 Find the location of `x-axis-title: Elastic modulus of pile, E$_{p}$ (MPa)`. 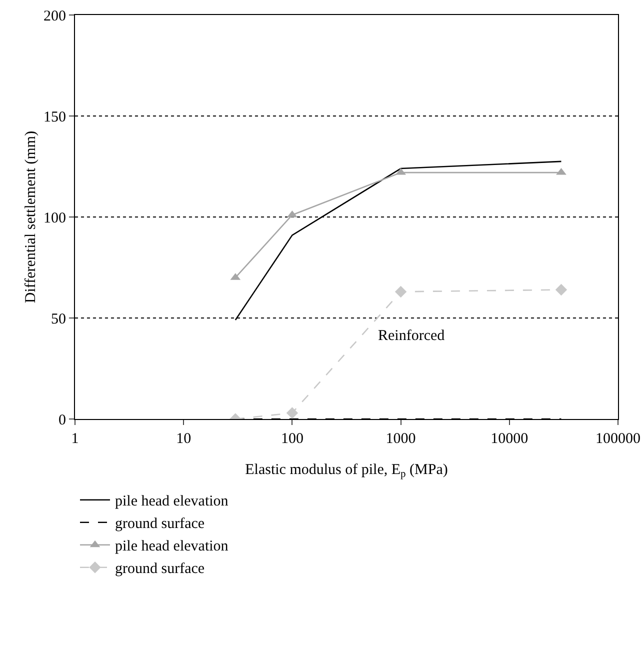

x-axis-title: Elastic modulus of pile, E$_{p}$ (MPa) is located at coordinates (346, 471).